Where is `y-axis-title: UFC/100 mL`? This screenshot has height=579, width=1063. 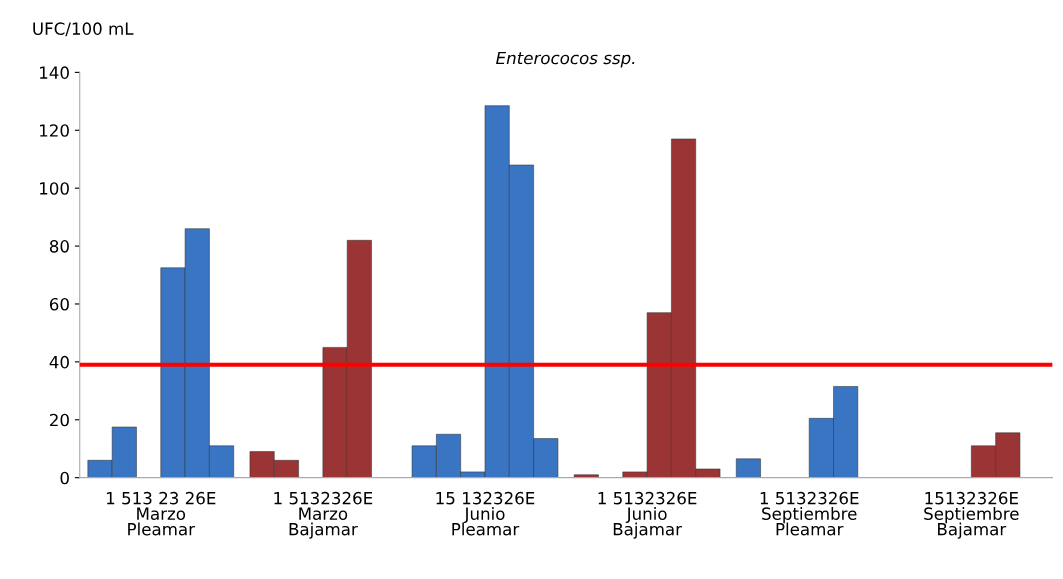 y-axis-title: UFC/100 mL is located at coordinates (83, 29).